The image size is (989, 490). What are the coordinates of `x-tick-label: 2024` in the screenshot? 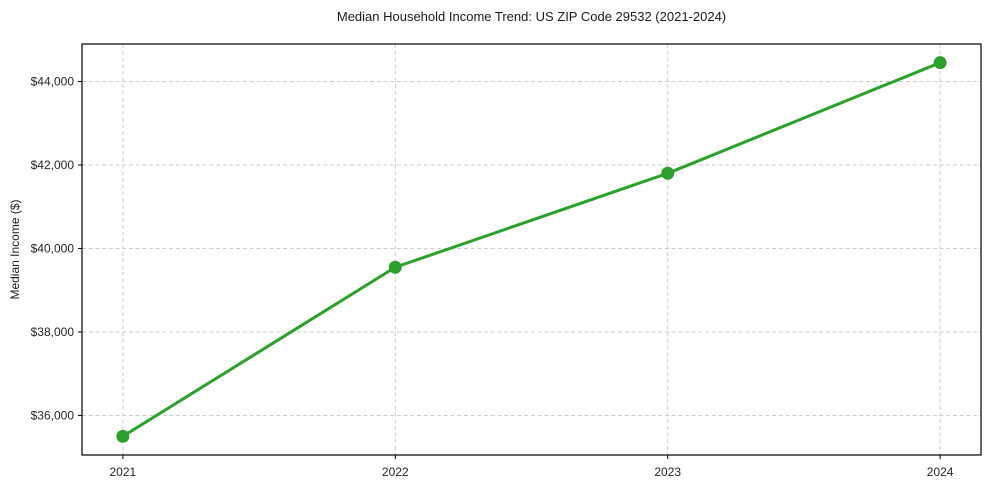 It's located at (940, 472).